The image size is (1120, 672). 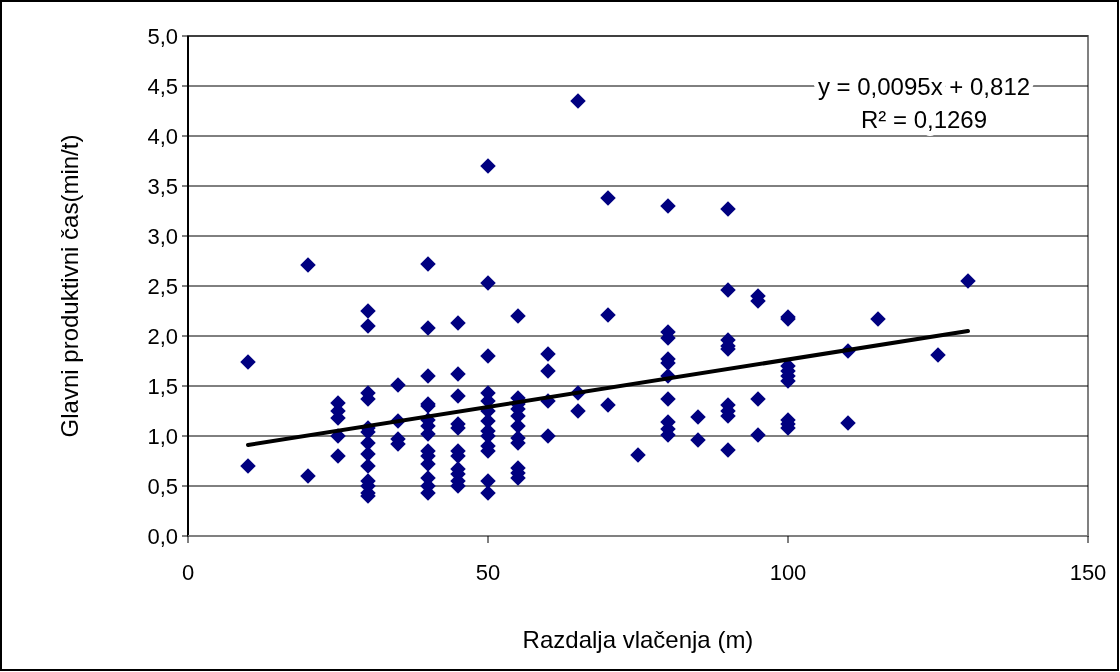 What do you see at coordinates (162, 536) in the screenshot?
I see `y-tick-label: 0,0` at bounding box center [162, 536].